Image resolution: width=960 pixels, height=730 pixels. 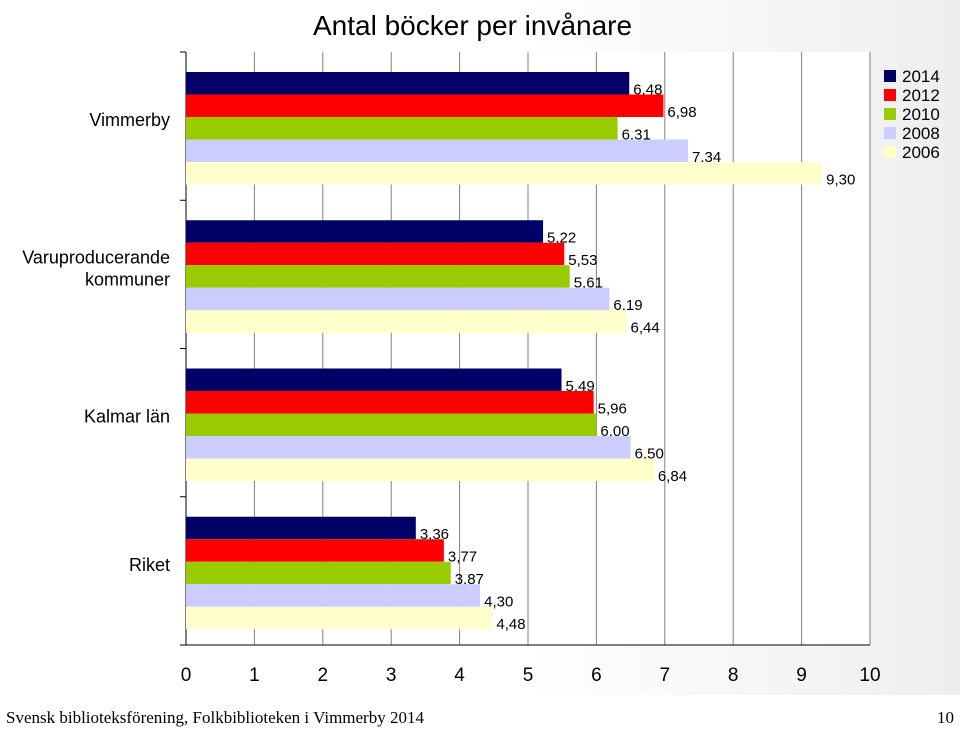 What do you see at coordinates (921, 76) in the screenshot?
I see `legend-label: 2014` at bounding box center [921, 76].